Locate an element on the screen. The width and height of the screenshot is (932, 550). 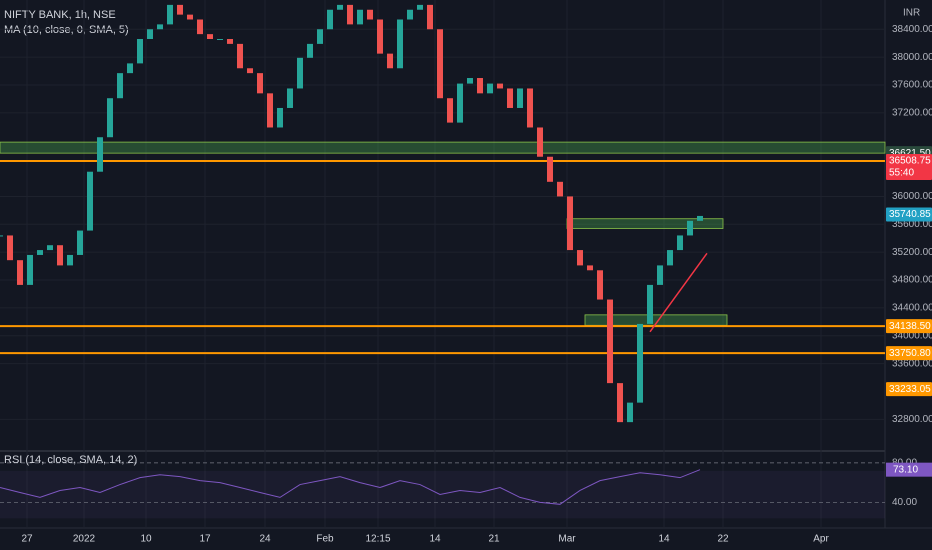
x-tick-label: 12:15 is located at coordinates (377, 539).